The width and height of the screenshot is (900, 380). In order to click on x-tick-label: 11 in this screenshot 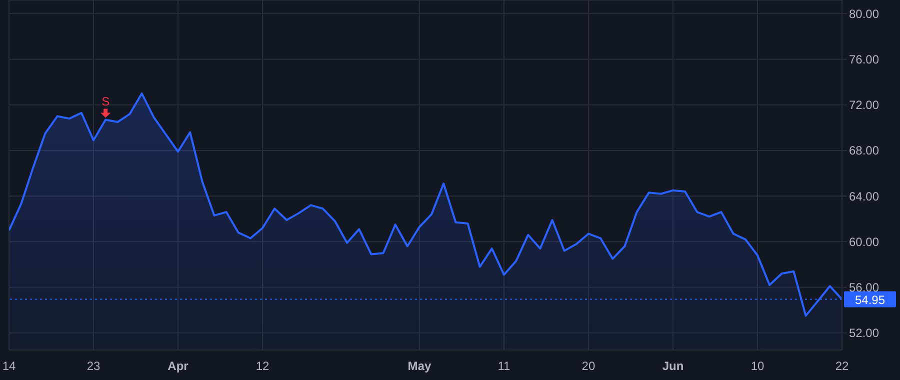, I will do `click(504, 366)`.